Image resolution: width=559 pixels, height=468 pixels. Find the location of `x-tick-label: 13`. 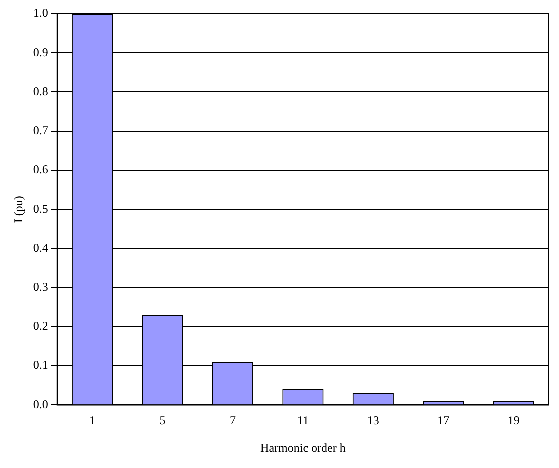

x-tick-label: 13 is located at coordinates (373, 421).